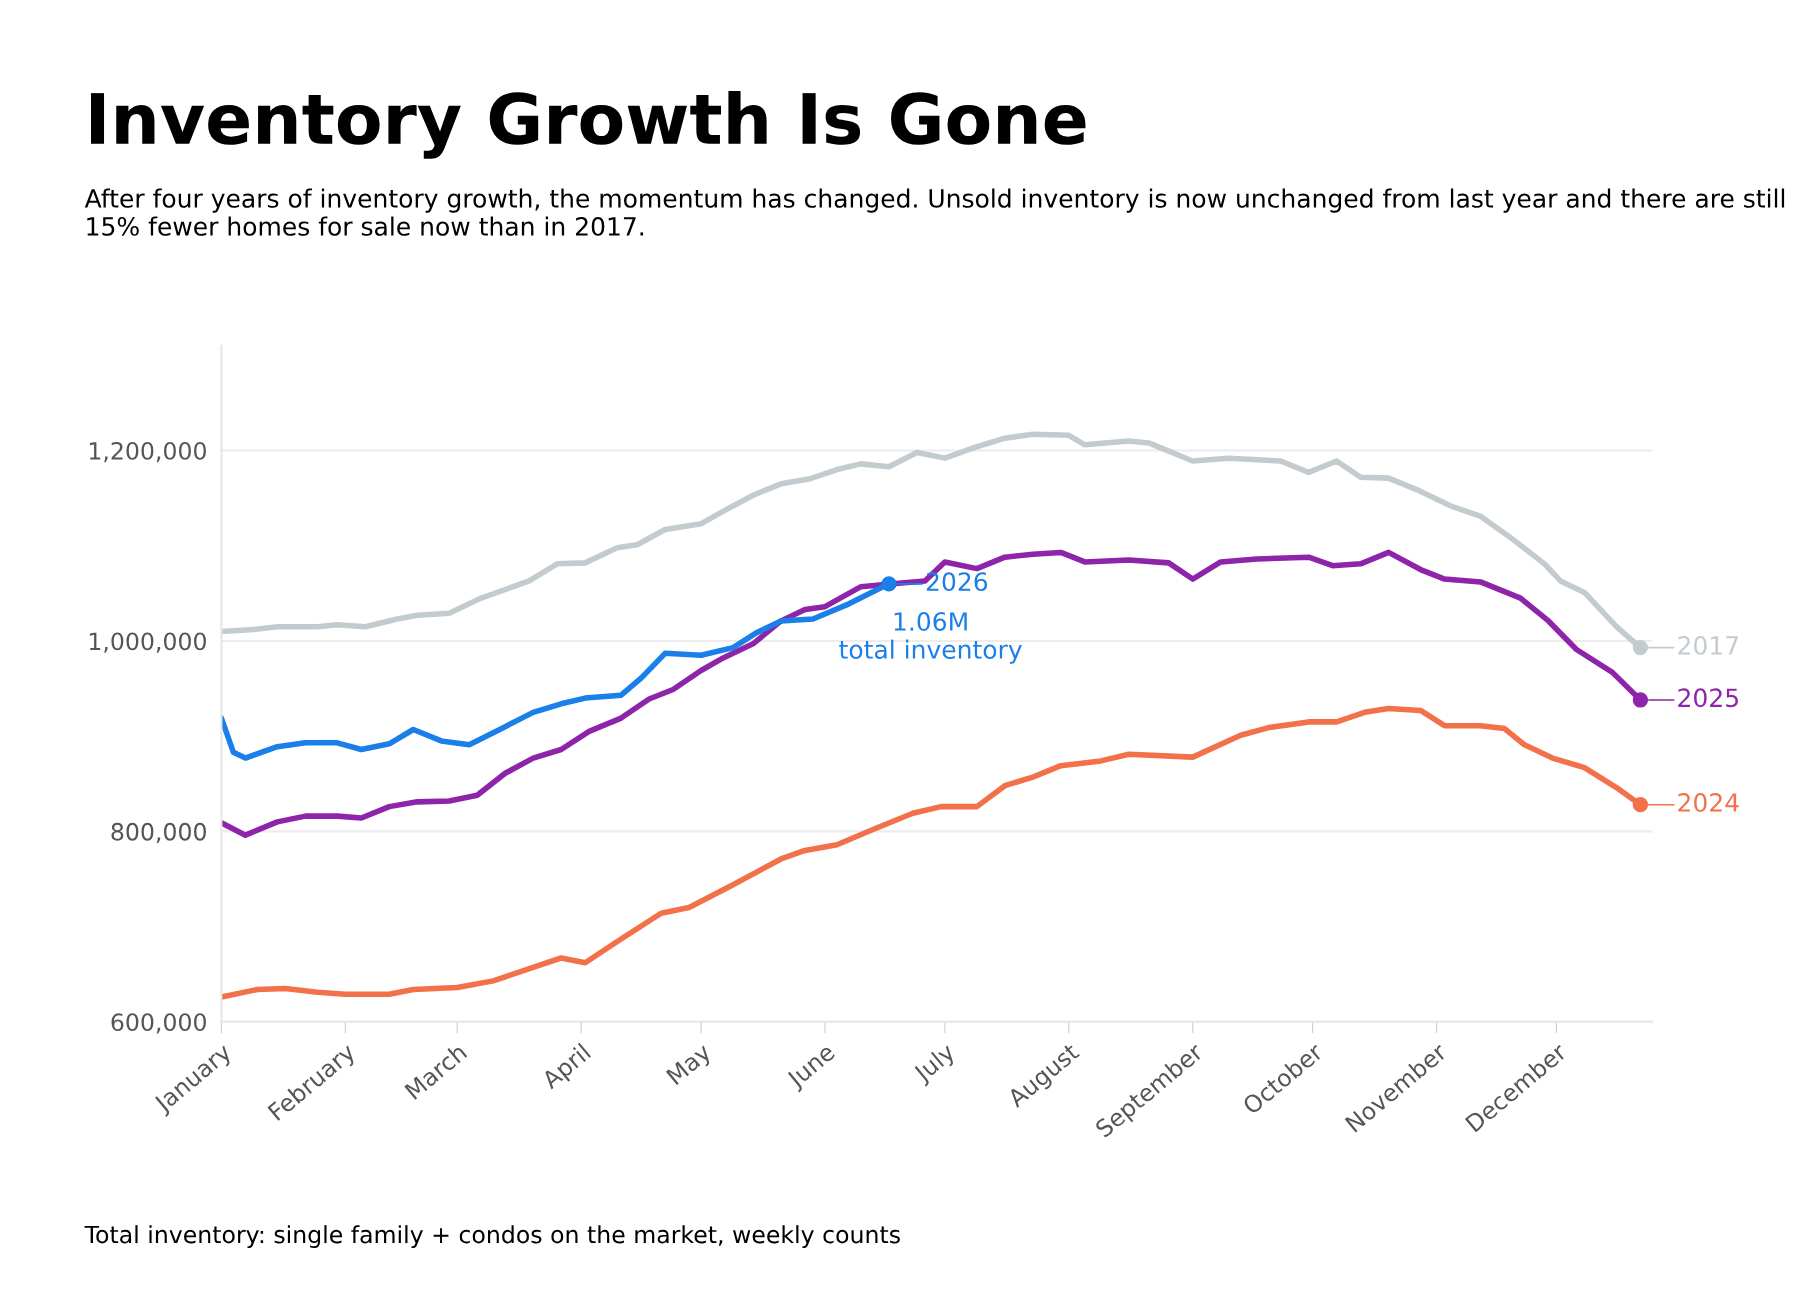 Image resolution: width=1800 pixels, height=1300 pixels. What do you see at coordinates (1708, 698) in the screenshot?
I see `legend-label: 2025` at bounding box center [1708, 698].